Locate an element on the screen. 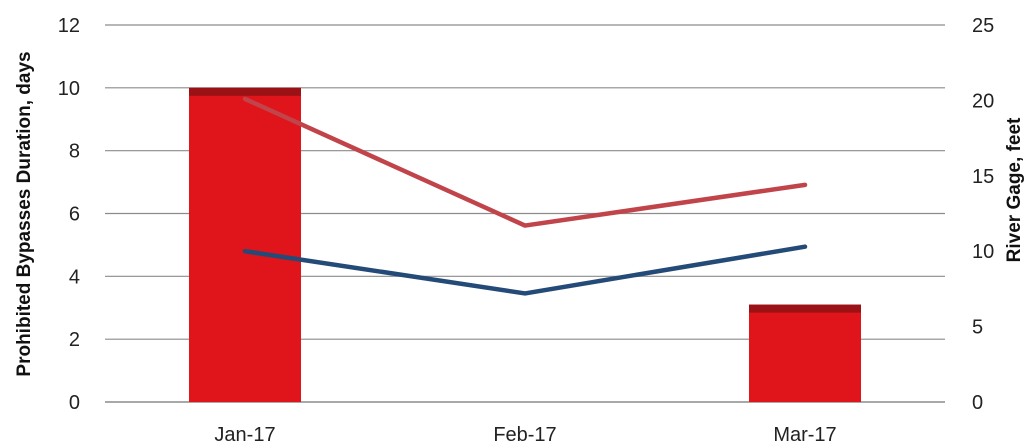 This screenshot has height=447, width=1035. y-right-tick-label: 10 is located at coordinates (983, 252).